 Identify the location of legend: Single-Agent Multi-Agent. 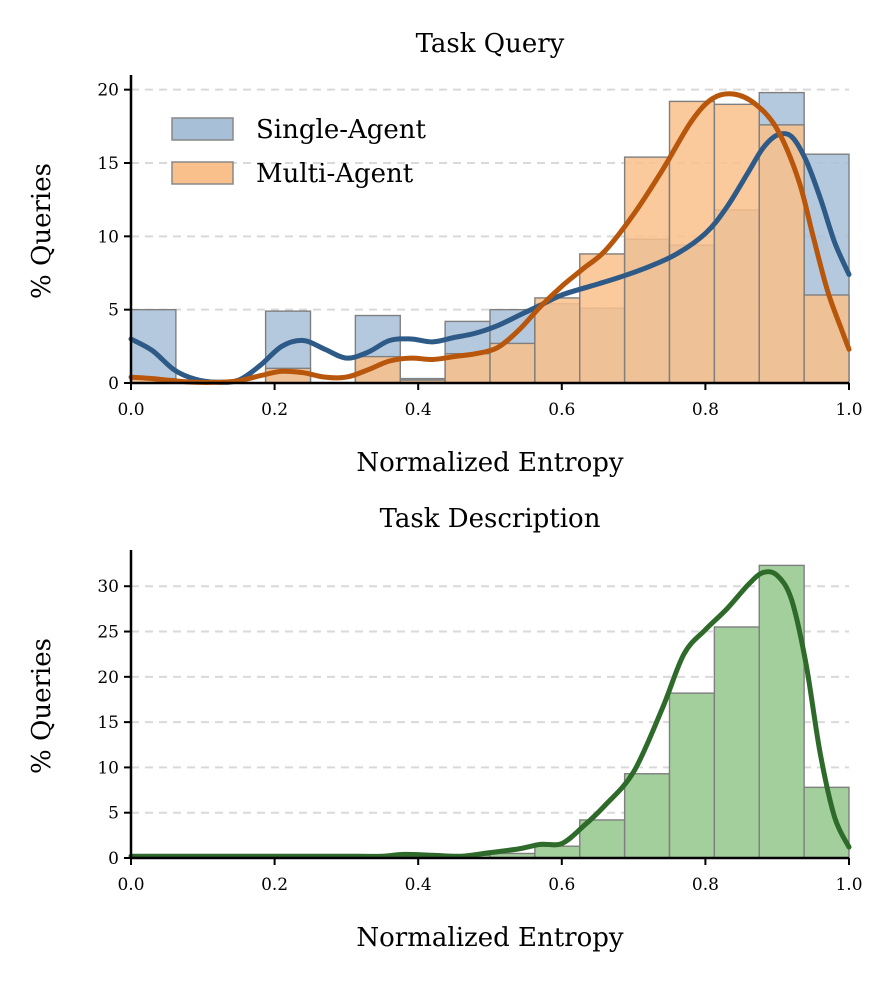
(299, 152).